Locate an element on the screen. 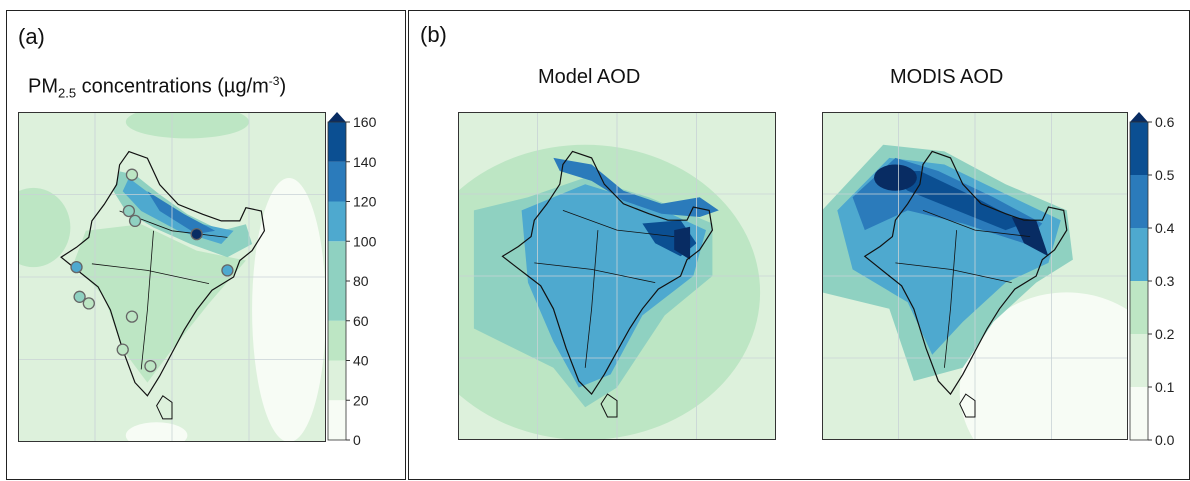 This screenshot has width=1190, height=481. aod-colorbar-tick-label-3: 0.3 is located at coordinates (1165, 281).